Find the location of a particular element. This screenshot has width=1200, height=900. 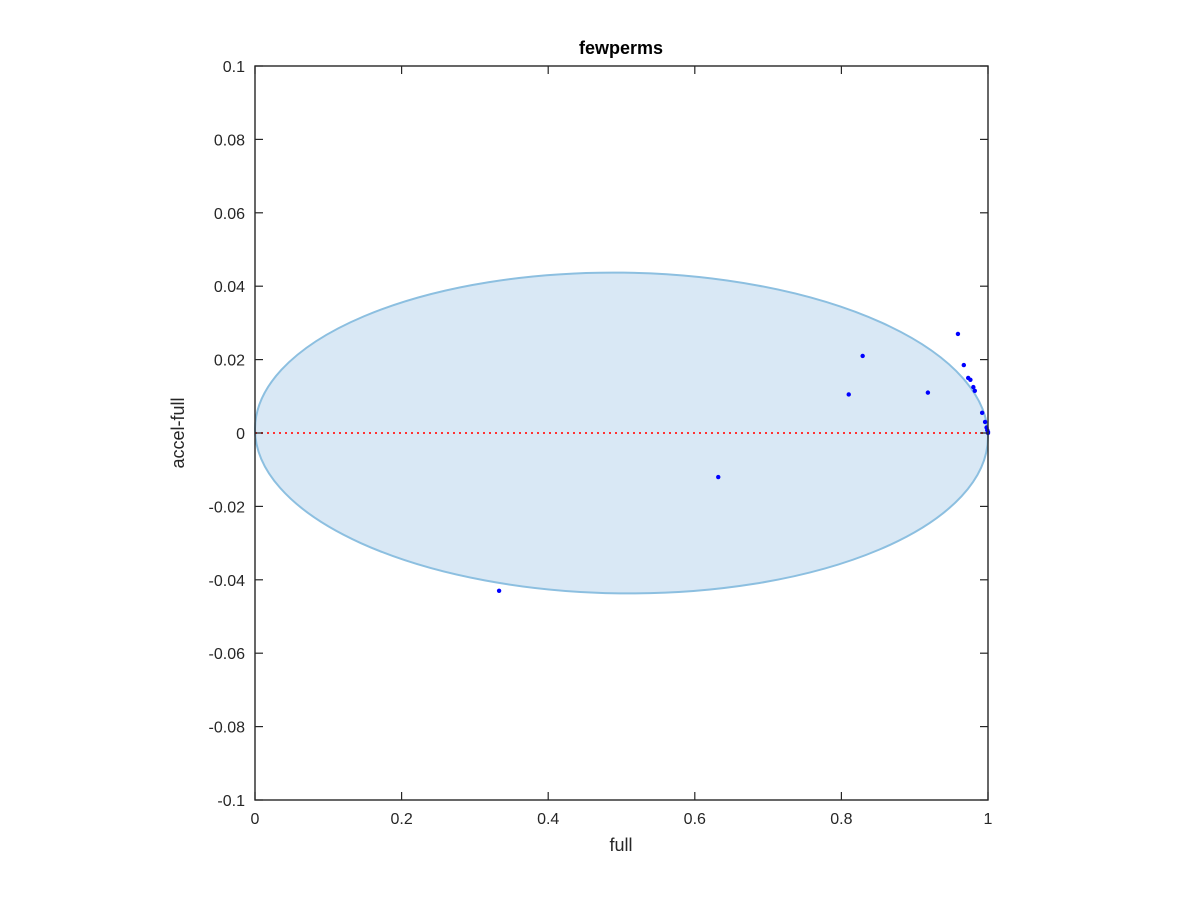

x-tick-label-4: 0.8 is located at coordinates (841, 819).